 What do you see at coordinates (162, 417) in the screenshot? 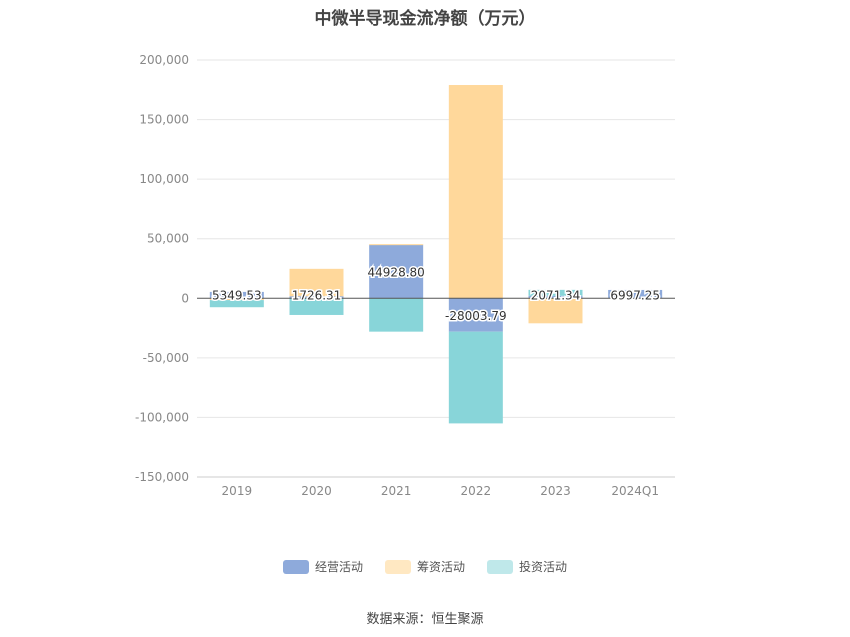
I see `y-tick-label: -100,000` at bounding box center [162, 417].